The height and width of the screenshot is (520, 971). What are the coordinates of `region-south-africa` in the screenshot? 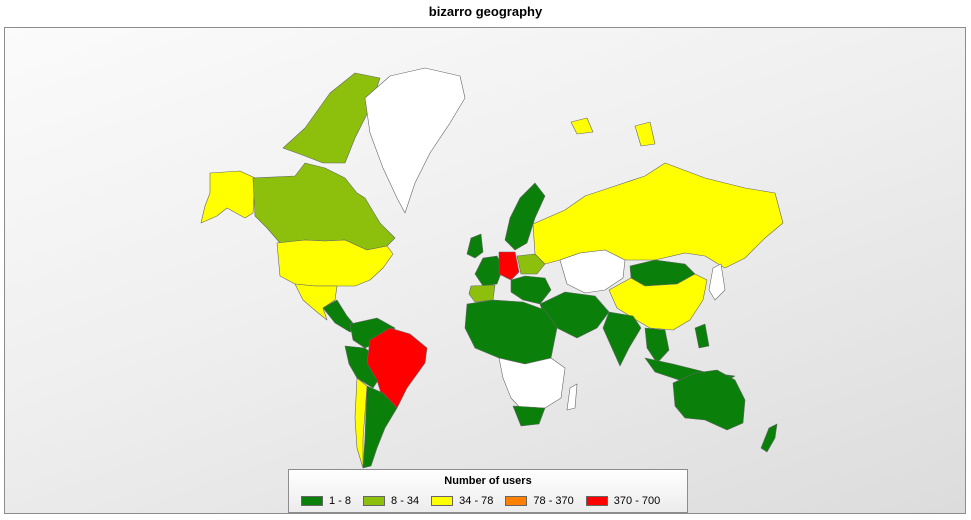 It's located at (529, 416).